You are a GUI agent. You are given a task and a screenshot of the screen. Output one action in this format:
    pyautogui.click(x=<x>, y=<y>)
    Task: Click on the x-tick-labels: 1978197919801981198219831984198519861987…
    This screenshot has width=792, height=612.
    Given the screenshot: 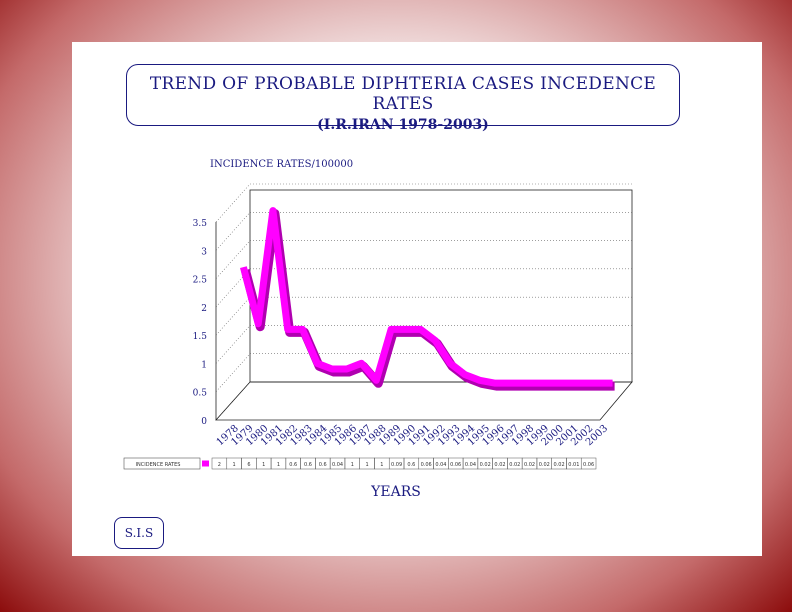 What is the action you would take?
    pyautogui.click(x=413, y=435)
    